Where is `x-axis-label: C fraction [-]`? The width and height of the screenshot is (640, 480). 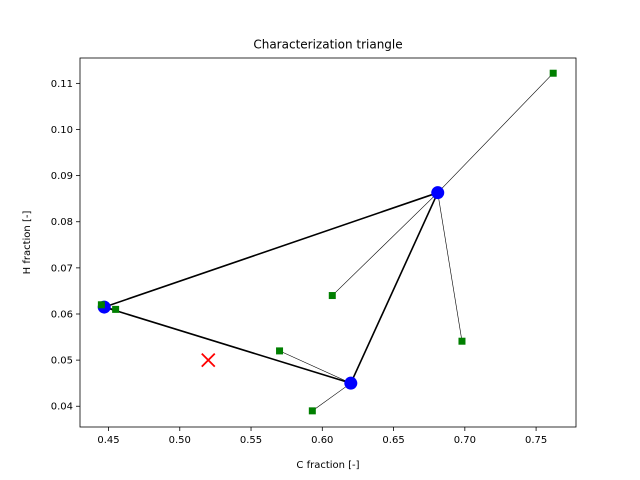
x-axis-label: C fraction [-] is located at coordinates (327, 465).